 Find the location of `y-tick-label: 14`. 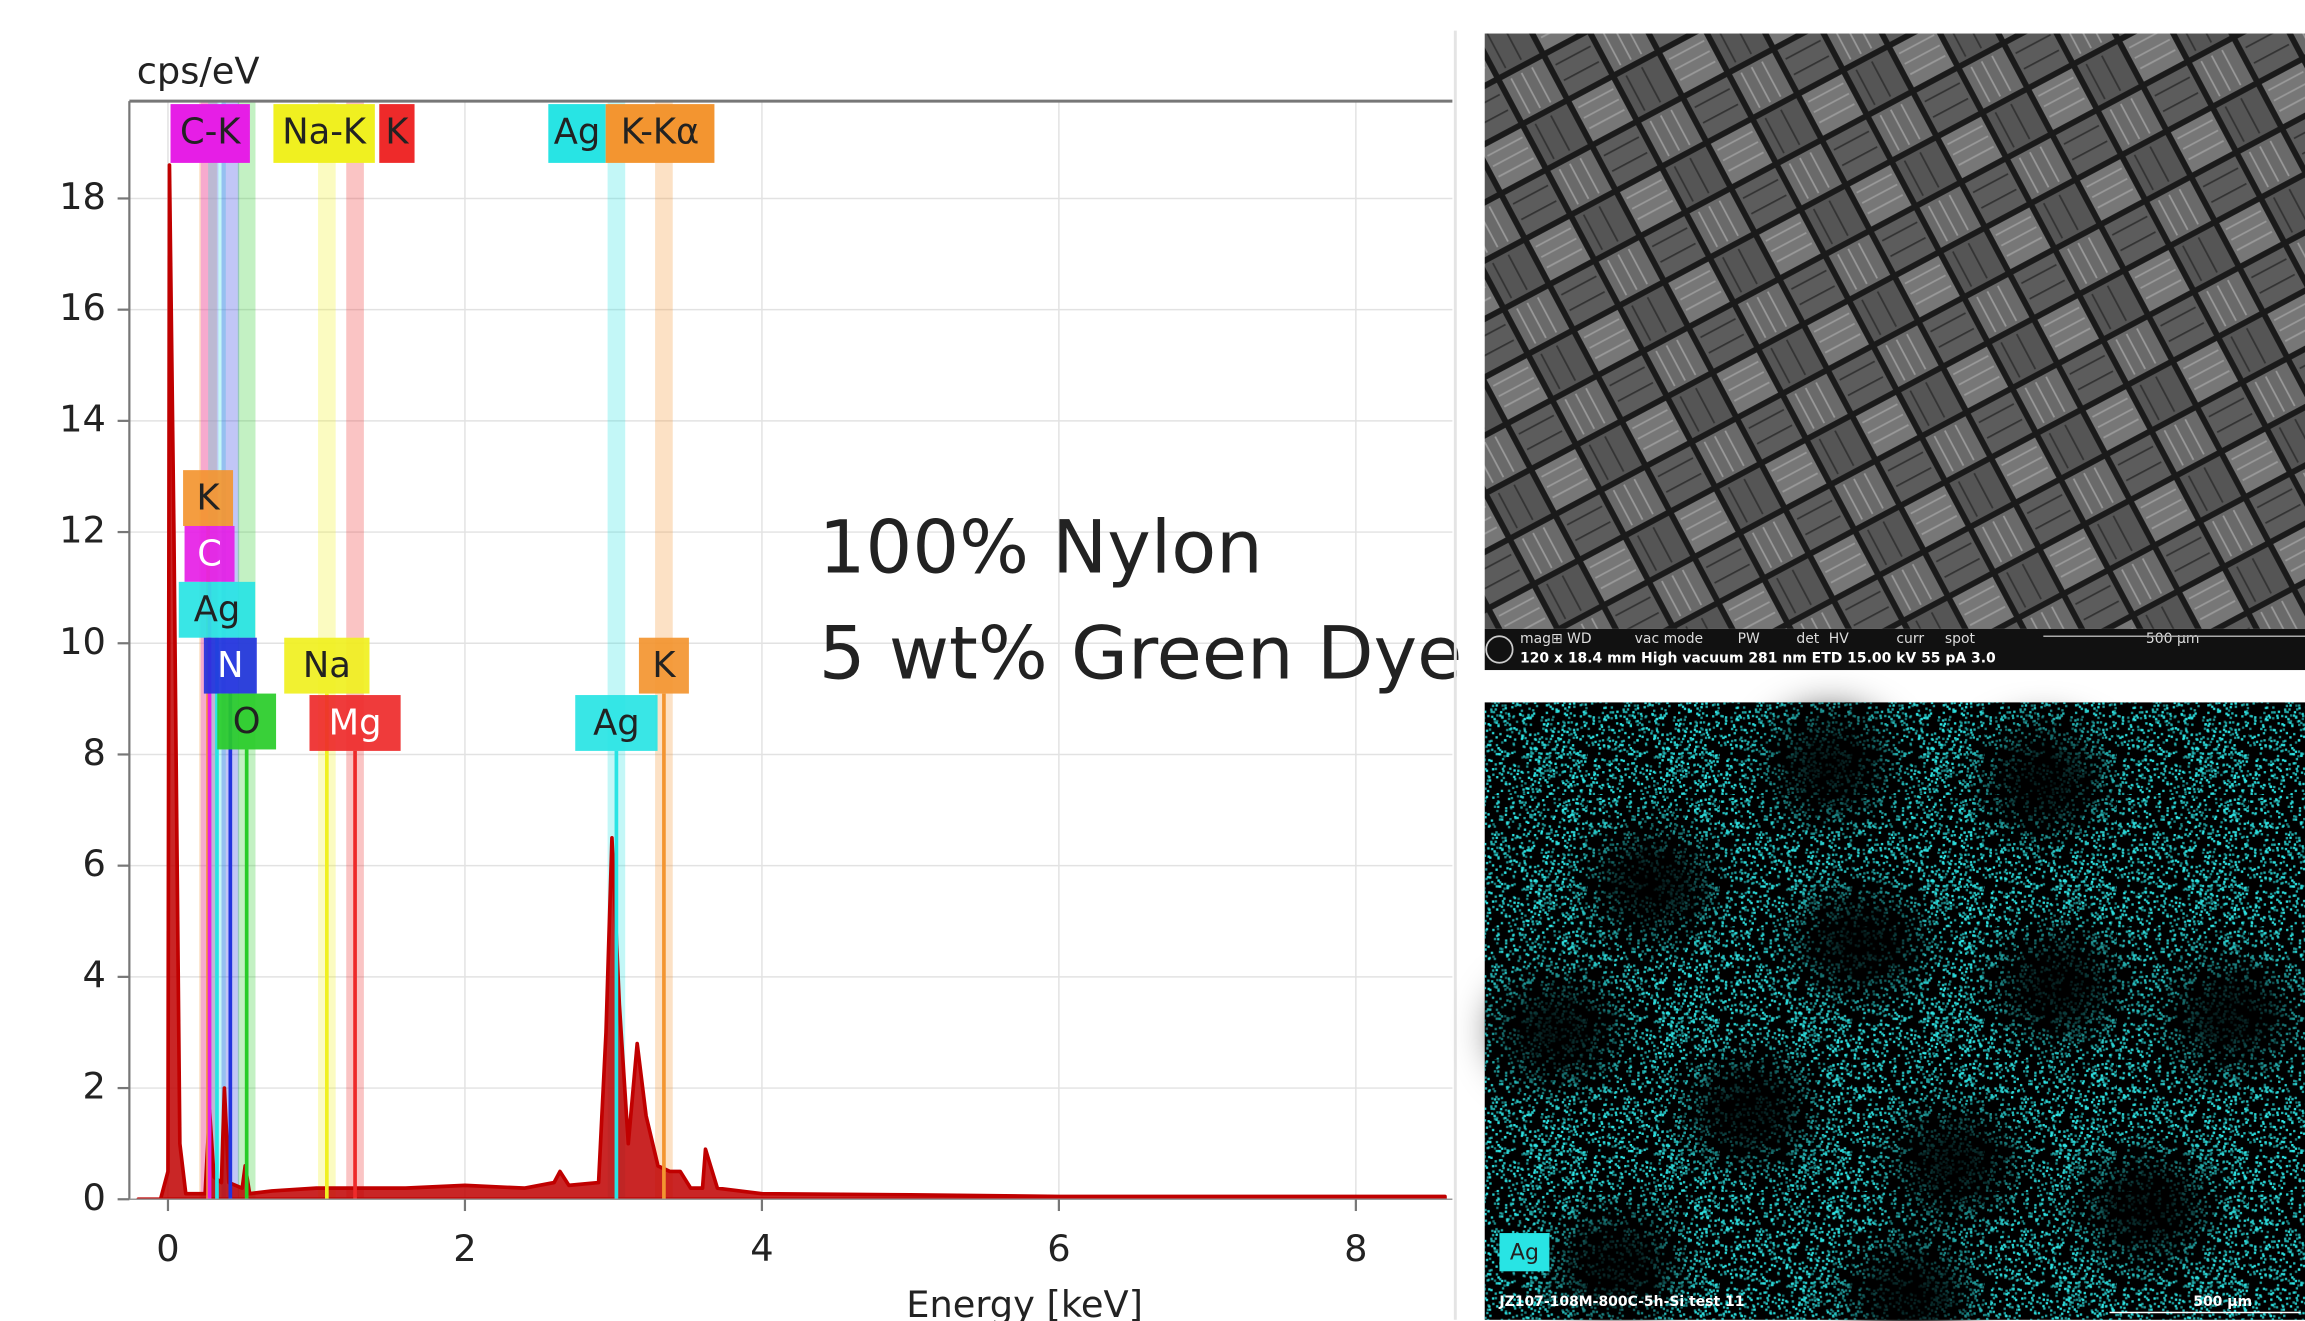

y-tick-label: 14 is located at coordinates (82, 418).